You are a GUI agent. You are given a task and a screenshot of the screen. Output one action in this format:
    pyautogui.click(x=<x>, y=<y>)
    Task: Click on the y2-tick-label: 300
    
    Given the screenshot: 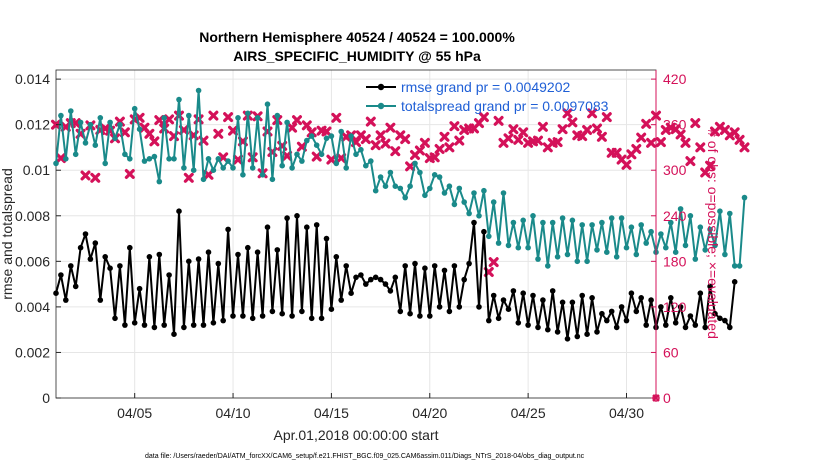 What is the action you would take?
    pyautogui.click(x=675, y=170)
    